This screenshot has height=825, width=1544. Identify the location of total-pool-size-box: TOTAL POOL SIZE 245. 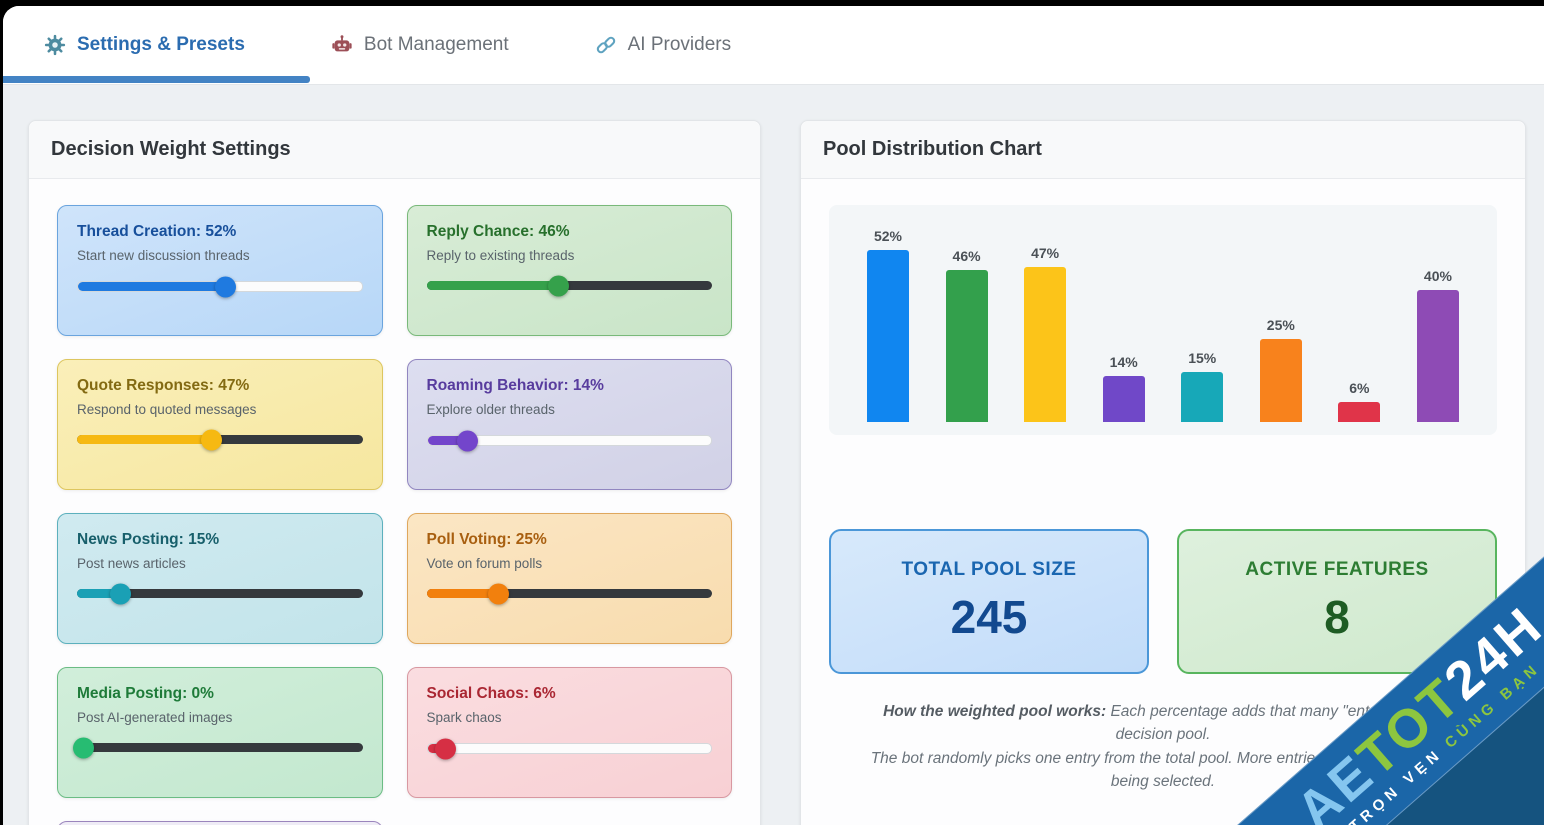
(989, 601).